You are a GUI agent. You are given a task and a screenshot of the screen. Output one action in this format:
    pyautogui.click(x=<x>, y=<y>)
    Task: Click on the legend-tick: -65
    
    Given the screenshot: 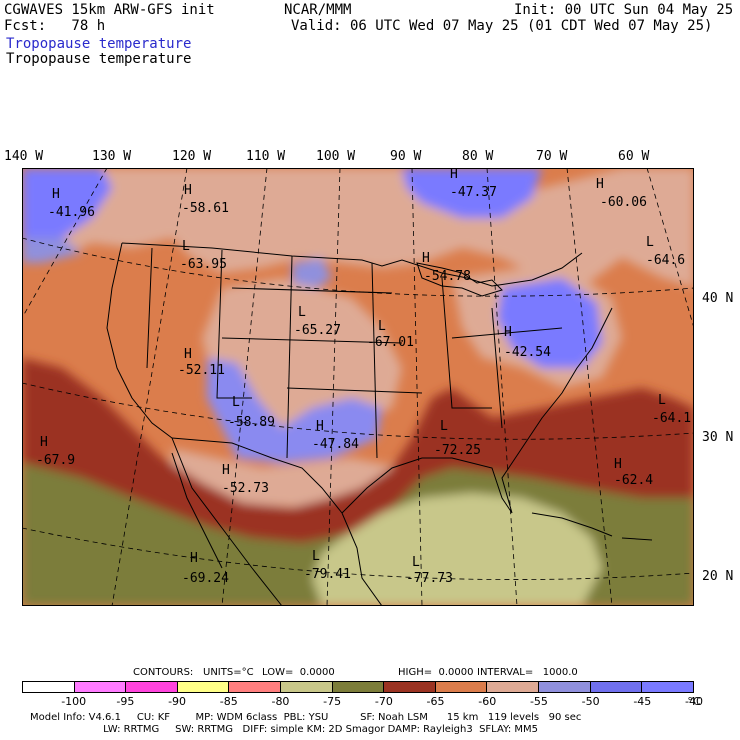 What is the action you would take?
    pyautogui.click(x=435, y=701)
    